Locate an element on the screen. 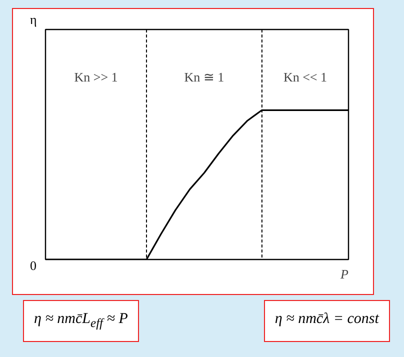 The width and height of the screenshot is (404, 357). text: η is located at coordinates (33, 20).